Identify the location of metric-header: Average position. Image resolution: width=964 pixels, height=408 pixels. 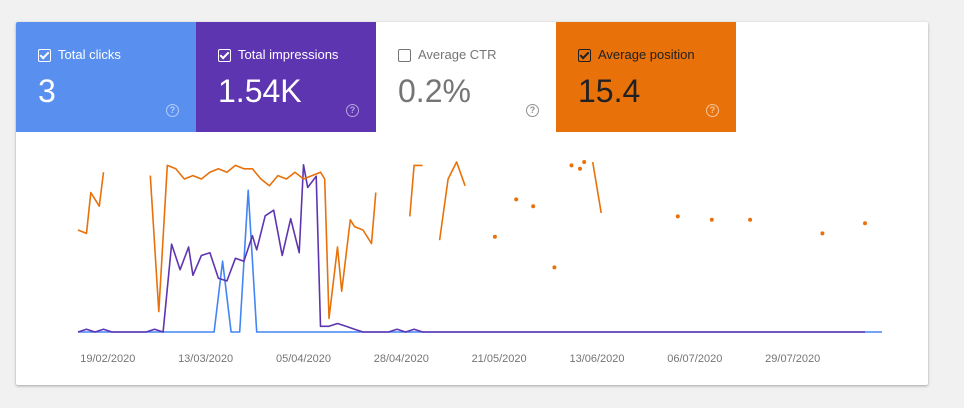
(636, 55).